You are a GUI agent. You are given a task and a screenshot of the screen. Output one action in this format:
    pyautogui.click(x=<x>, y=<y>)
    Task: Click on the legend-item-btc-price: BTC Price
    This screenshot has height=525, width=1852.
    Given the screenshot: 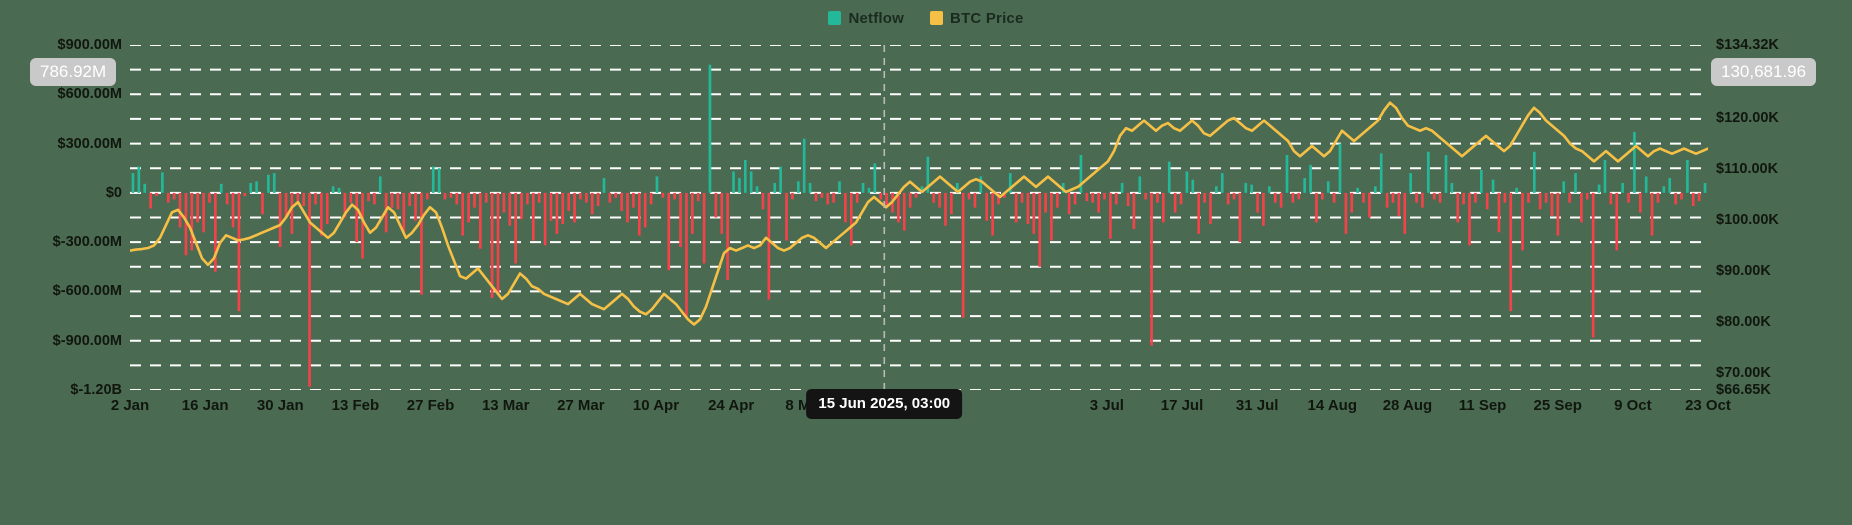 What is the action you would take?
    pyautogui.click(x=977, y=18)
    